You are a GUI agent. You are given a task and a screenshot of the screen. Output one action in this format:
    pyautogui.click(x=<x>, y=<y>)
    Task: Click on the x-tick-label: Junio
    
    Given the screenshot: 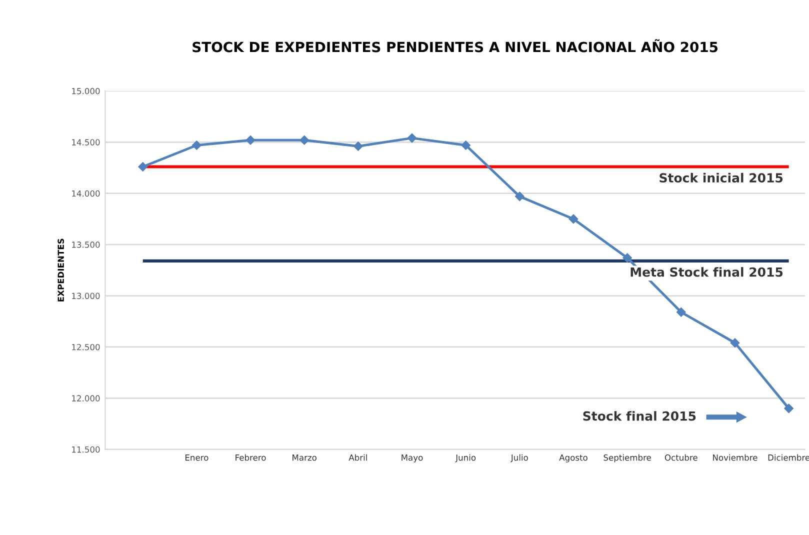 What is the action you would take?
    pyautogui.click(x=465, y=458)
    